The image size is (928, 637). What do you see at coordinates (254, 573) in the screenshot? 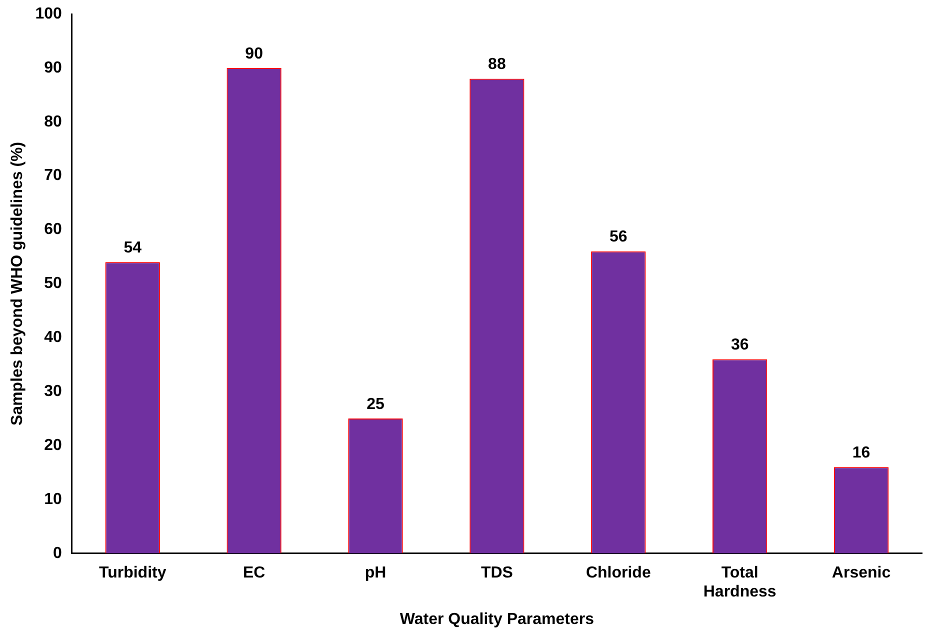
I see `x-tick-label: EC` at bounding box center [254, 573].